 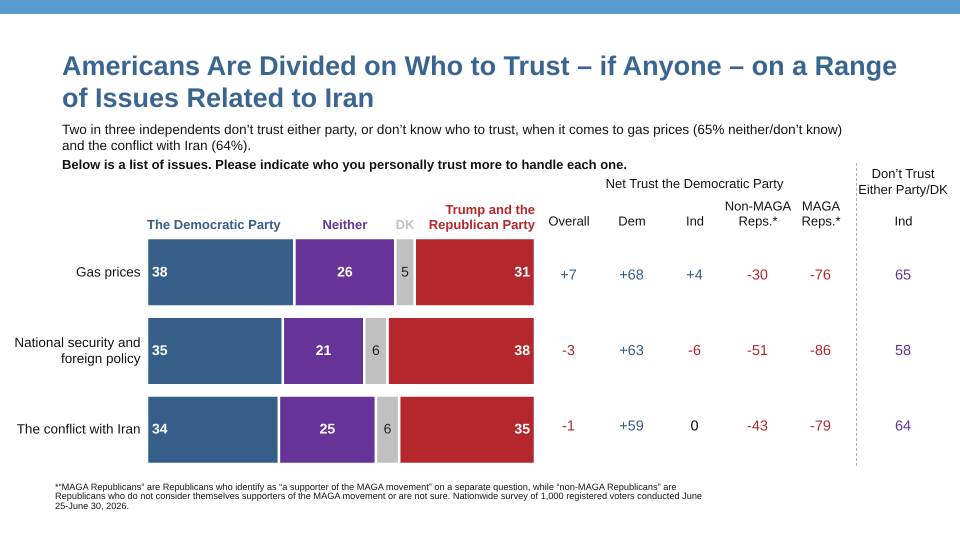 I want to click on data-label: +68, so click(x=631, y=276).